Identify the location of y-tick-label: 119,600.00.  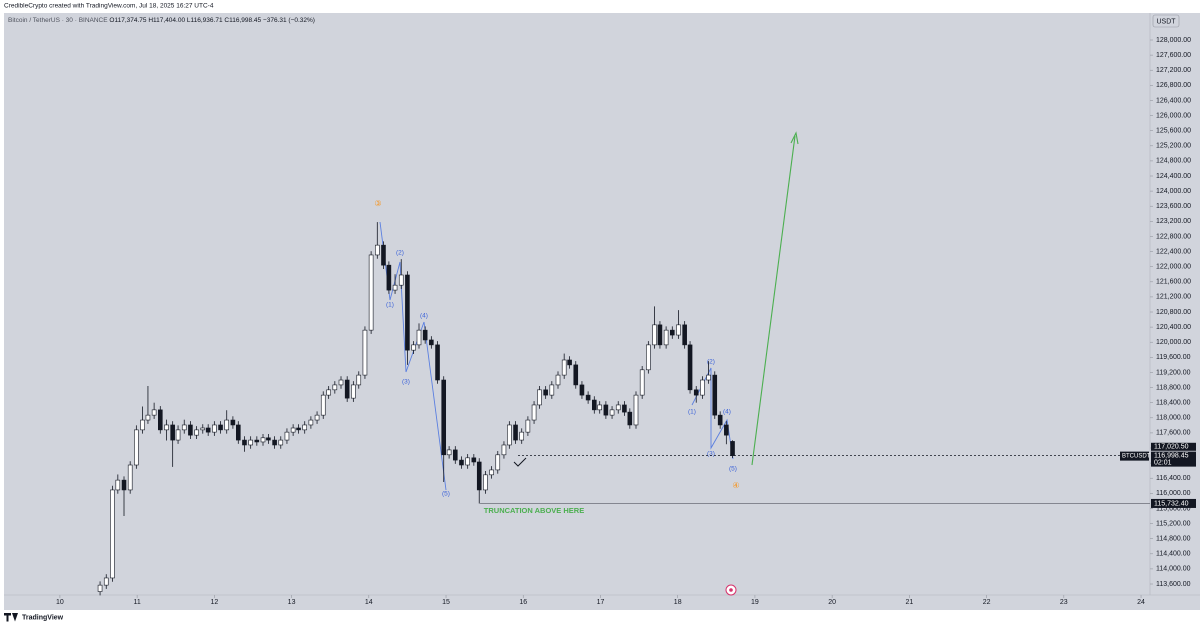
(1173, 357).